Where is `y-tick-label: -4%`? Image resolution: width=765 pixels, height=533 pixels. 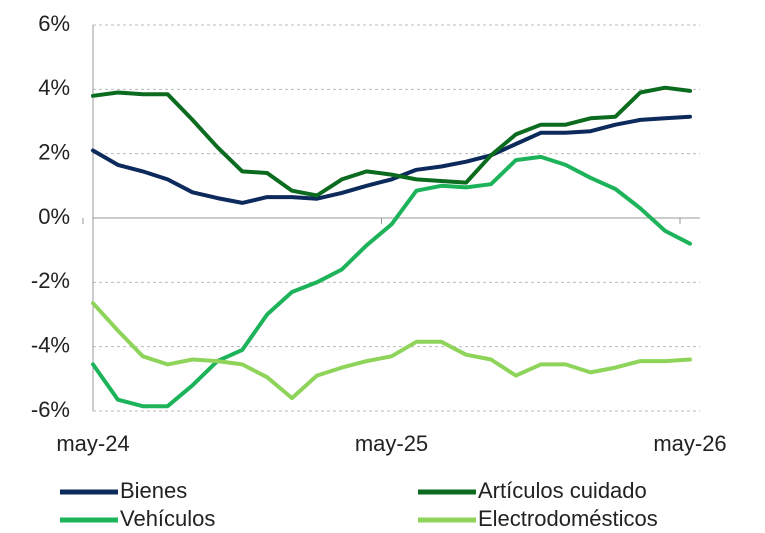
y-tick-label: -4% is located at coordinates (50, 344).